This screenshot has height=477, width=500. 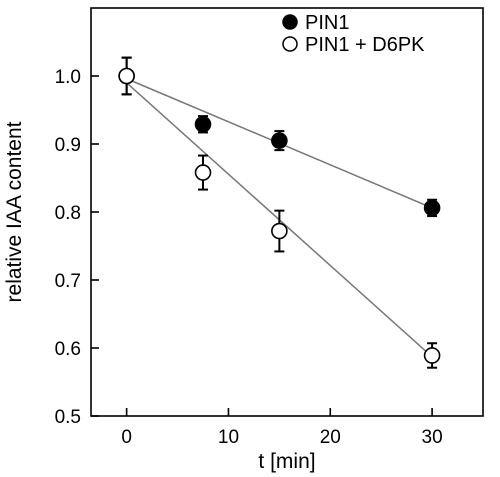 What do you see at coordinates (77, 247) in the screenshot?
I see `y-axis-ticks: 0.5 0.6 0.7 0.8 0.9 1.0` at bounding box center [77, 247].